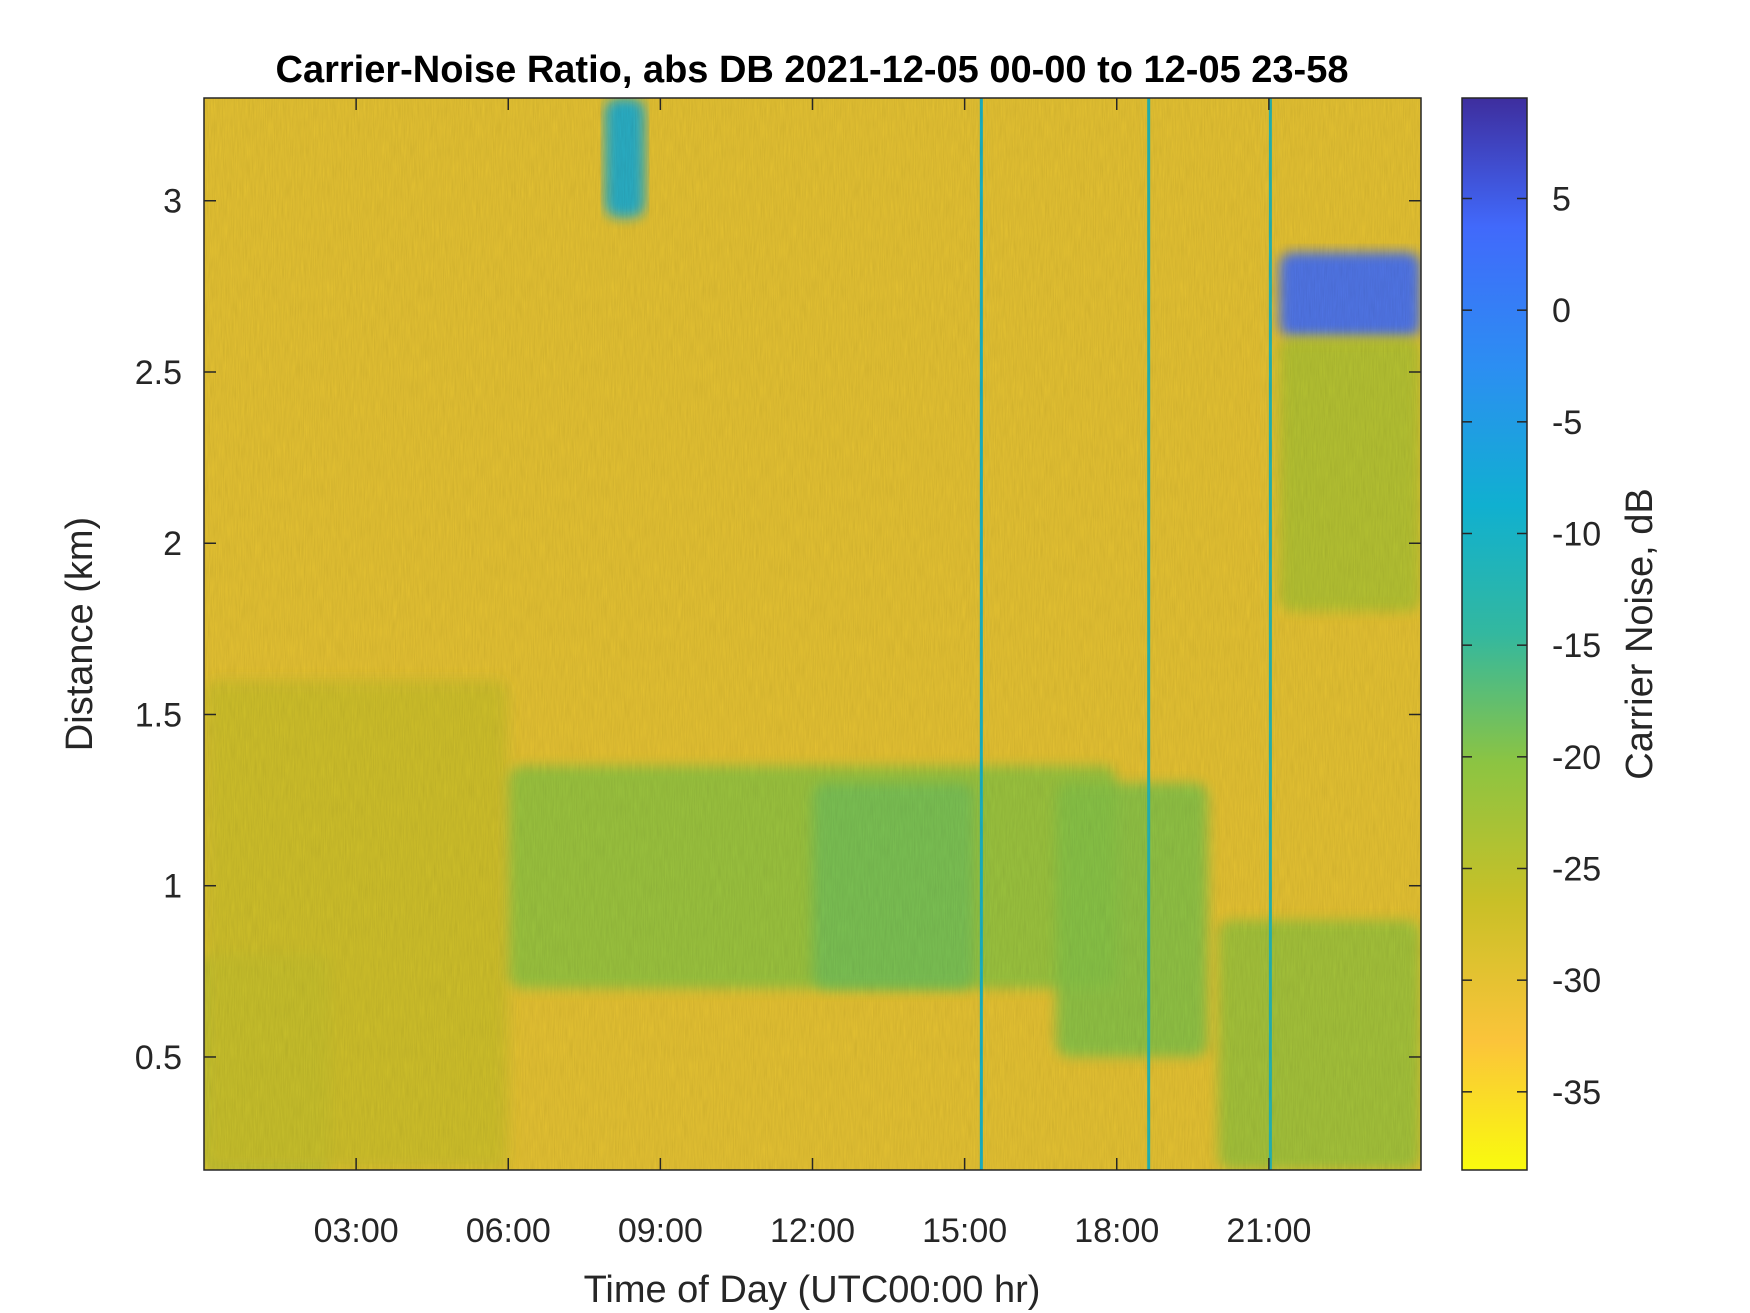  What do you see at coordinates (1268, 1231) in the screenshot?
I see `x-tick-label: 21:00` at bounding box center [1268, 1231].